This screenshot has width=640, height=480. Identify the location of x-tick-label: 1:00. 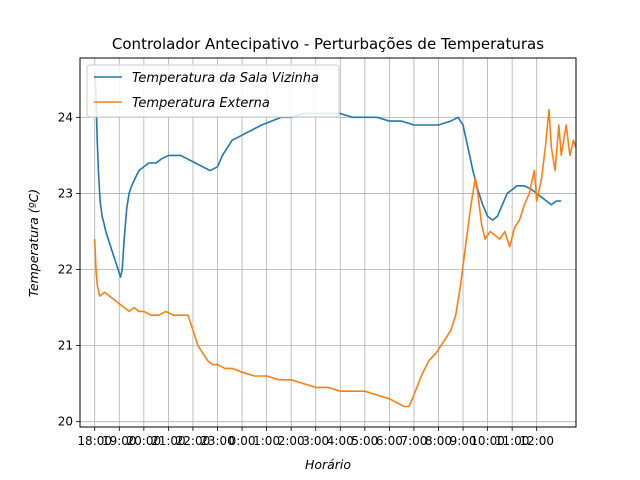
(266, 441).